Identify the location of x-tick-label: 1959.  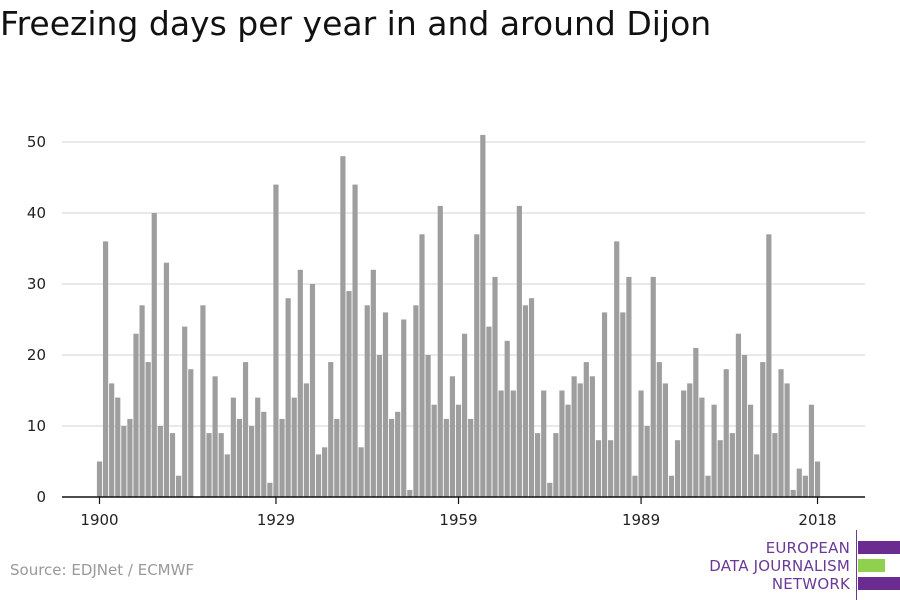
(458, 520).